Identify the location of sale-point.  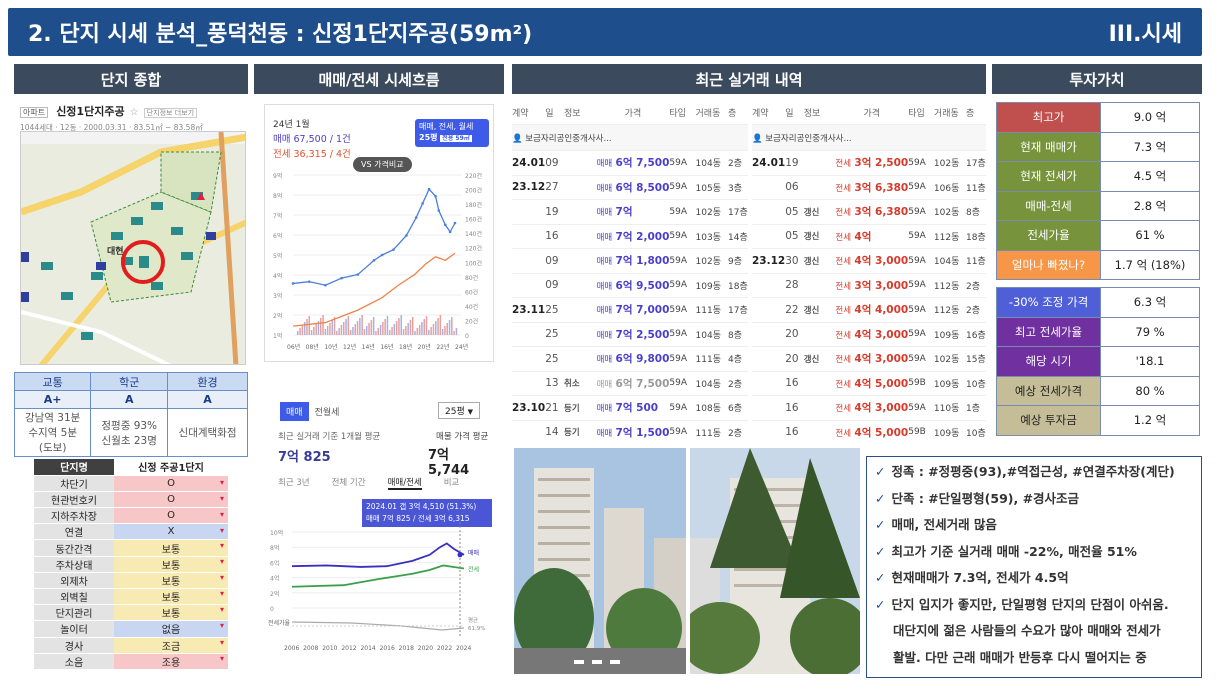
(309, 281).